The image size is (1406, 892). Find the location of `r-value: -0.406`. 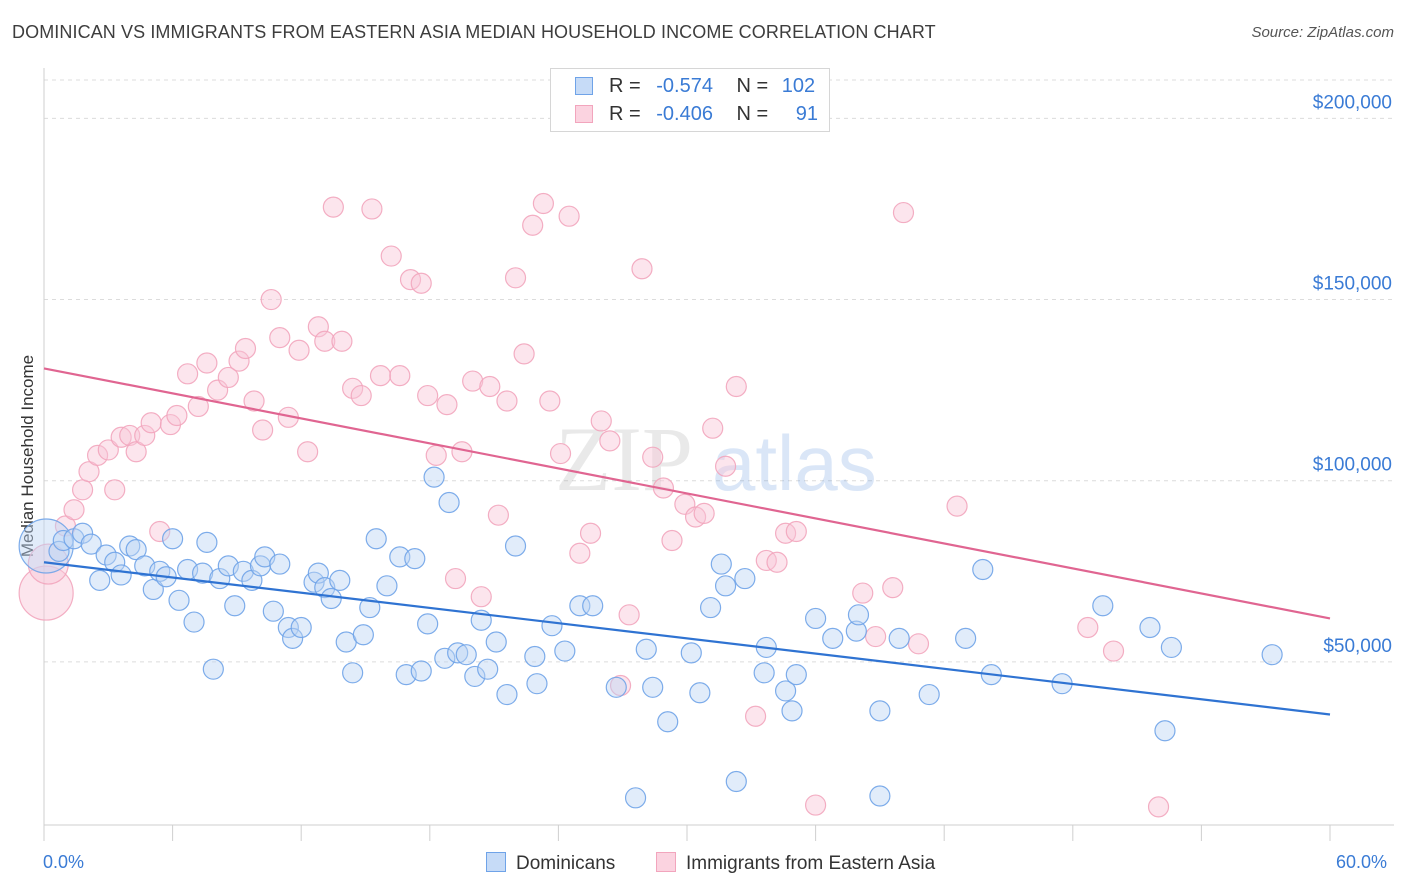

r-value: -0.406 is located at coordinates (684, 114).